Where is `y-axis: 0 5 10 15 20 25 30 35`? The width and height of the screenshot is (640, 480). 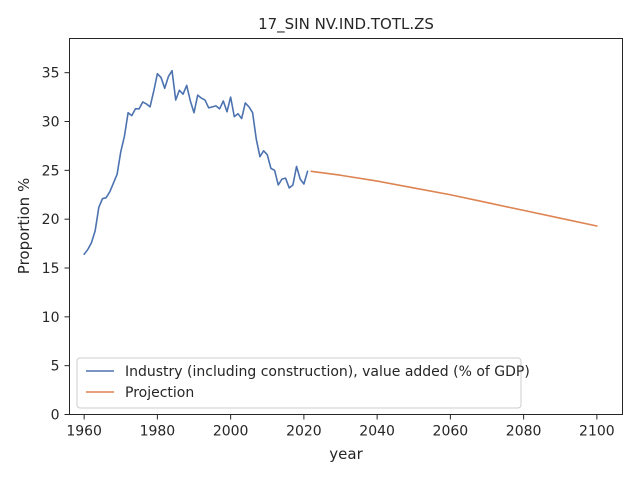
y-axis: 0 5 10 15 20 25 30 35 is located at coordinates (56, 245).